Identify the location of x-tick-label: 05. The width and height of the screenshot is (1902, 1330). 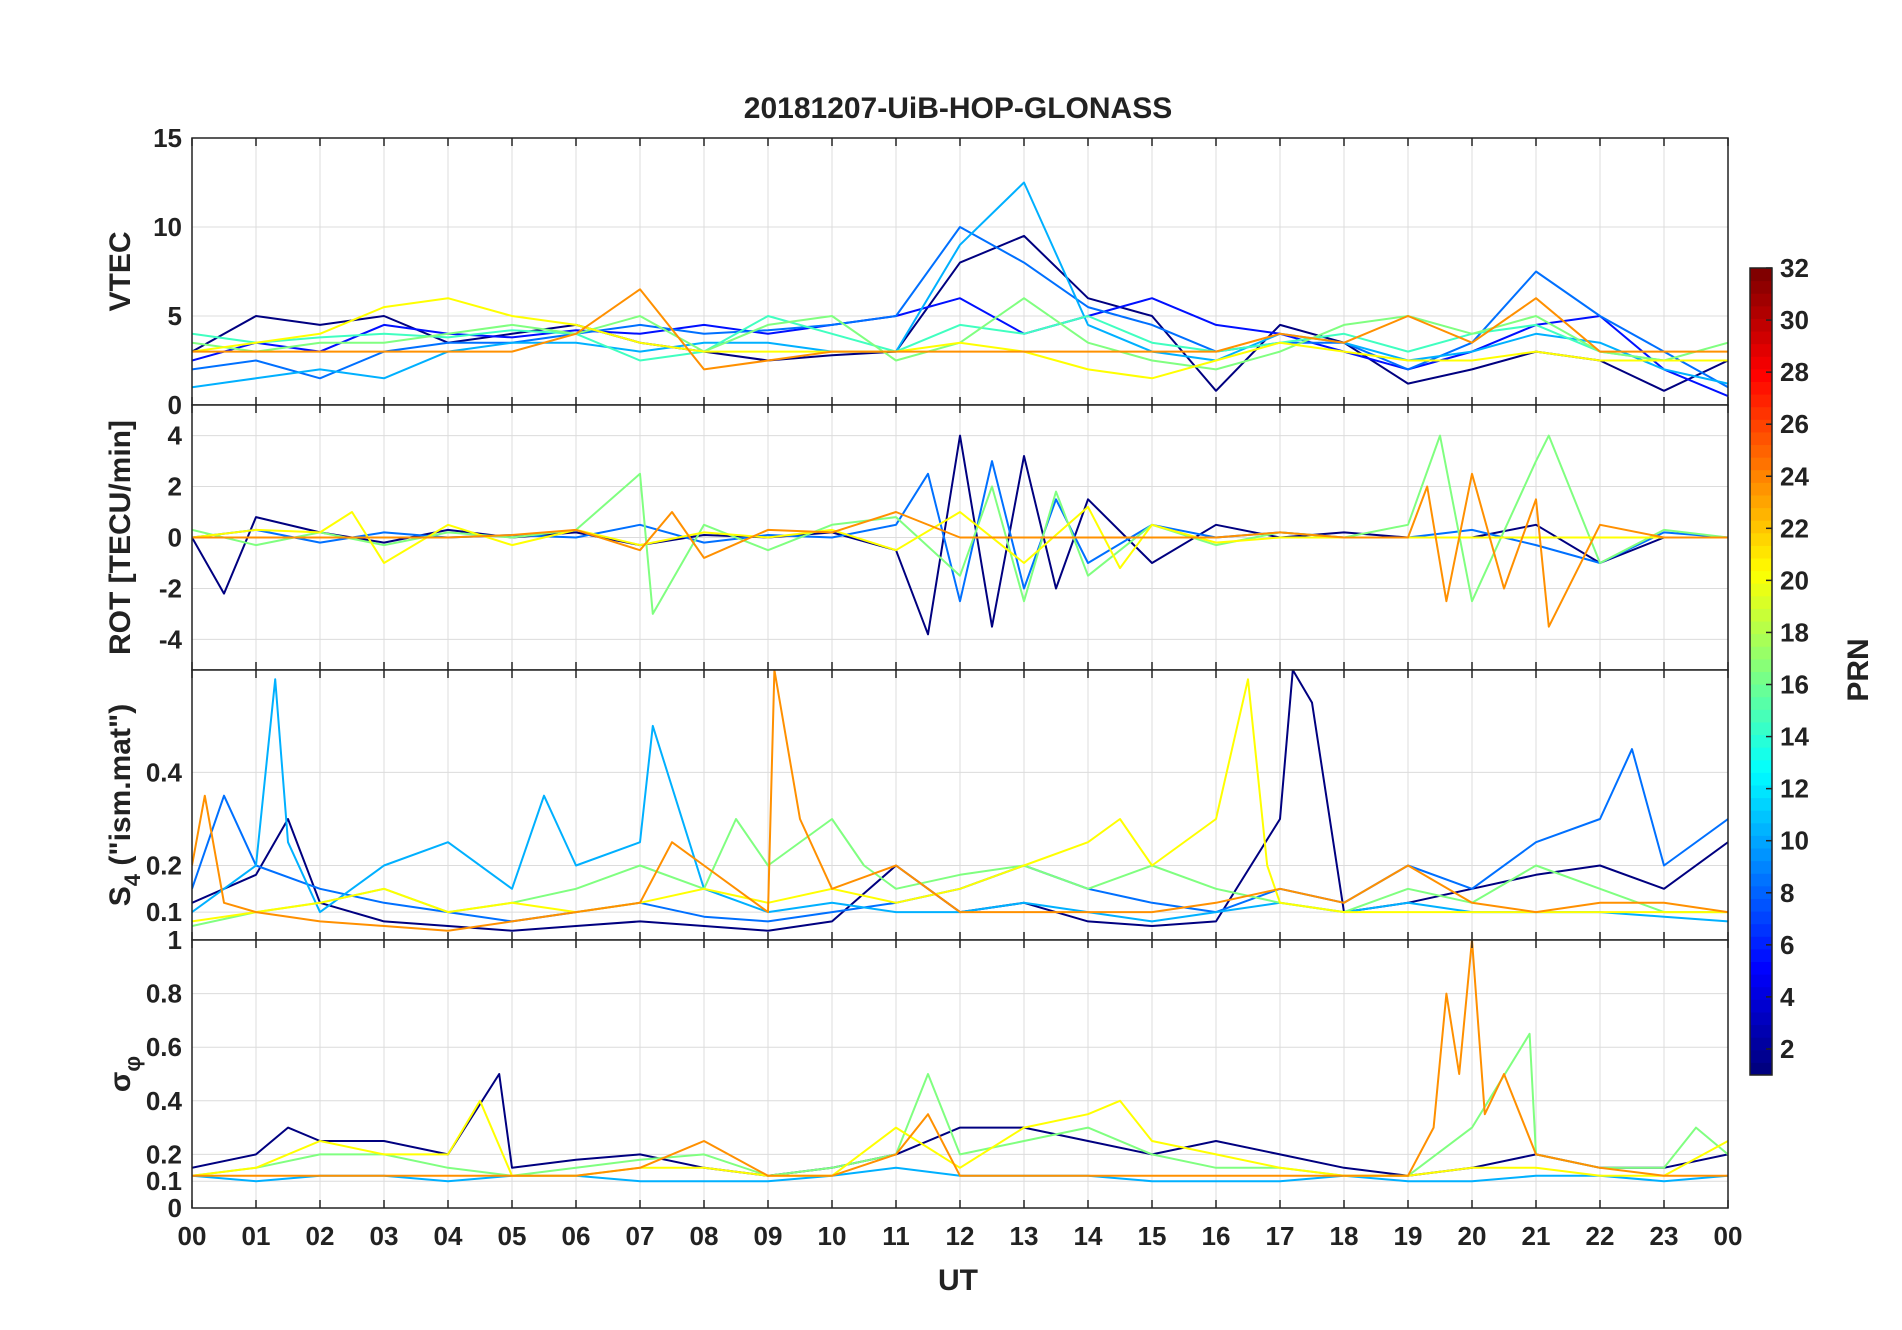
(512, 1236).